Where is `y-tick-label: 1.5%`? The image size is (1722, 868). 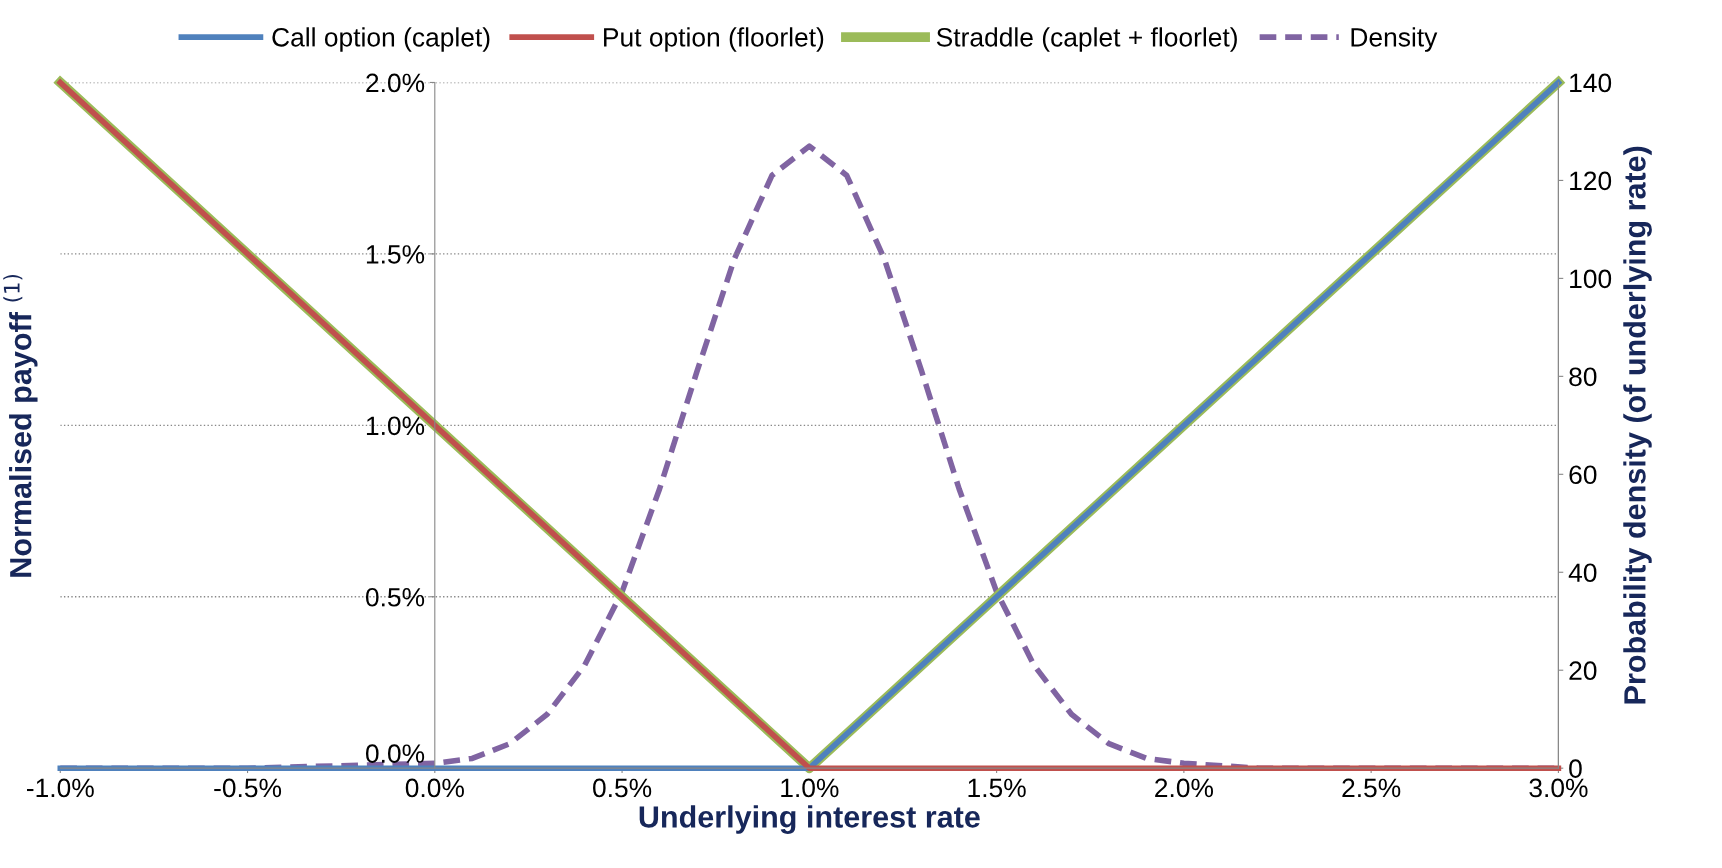
y-tick-label: 1.5% is located at coordinates (395, 254).